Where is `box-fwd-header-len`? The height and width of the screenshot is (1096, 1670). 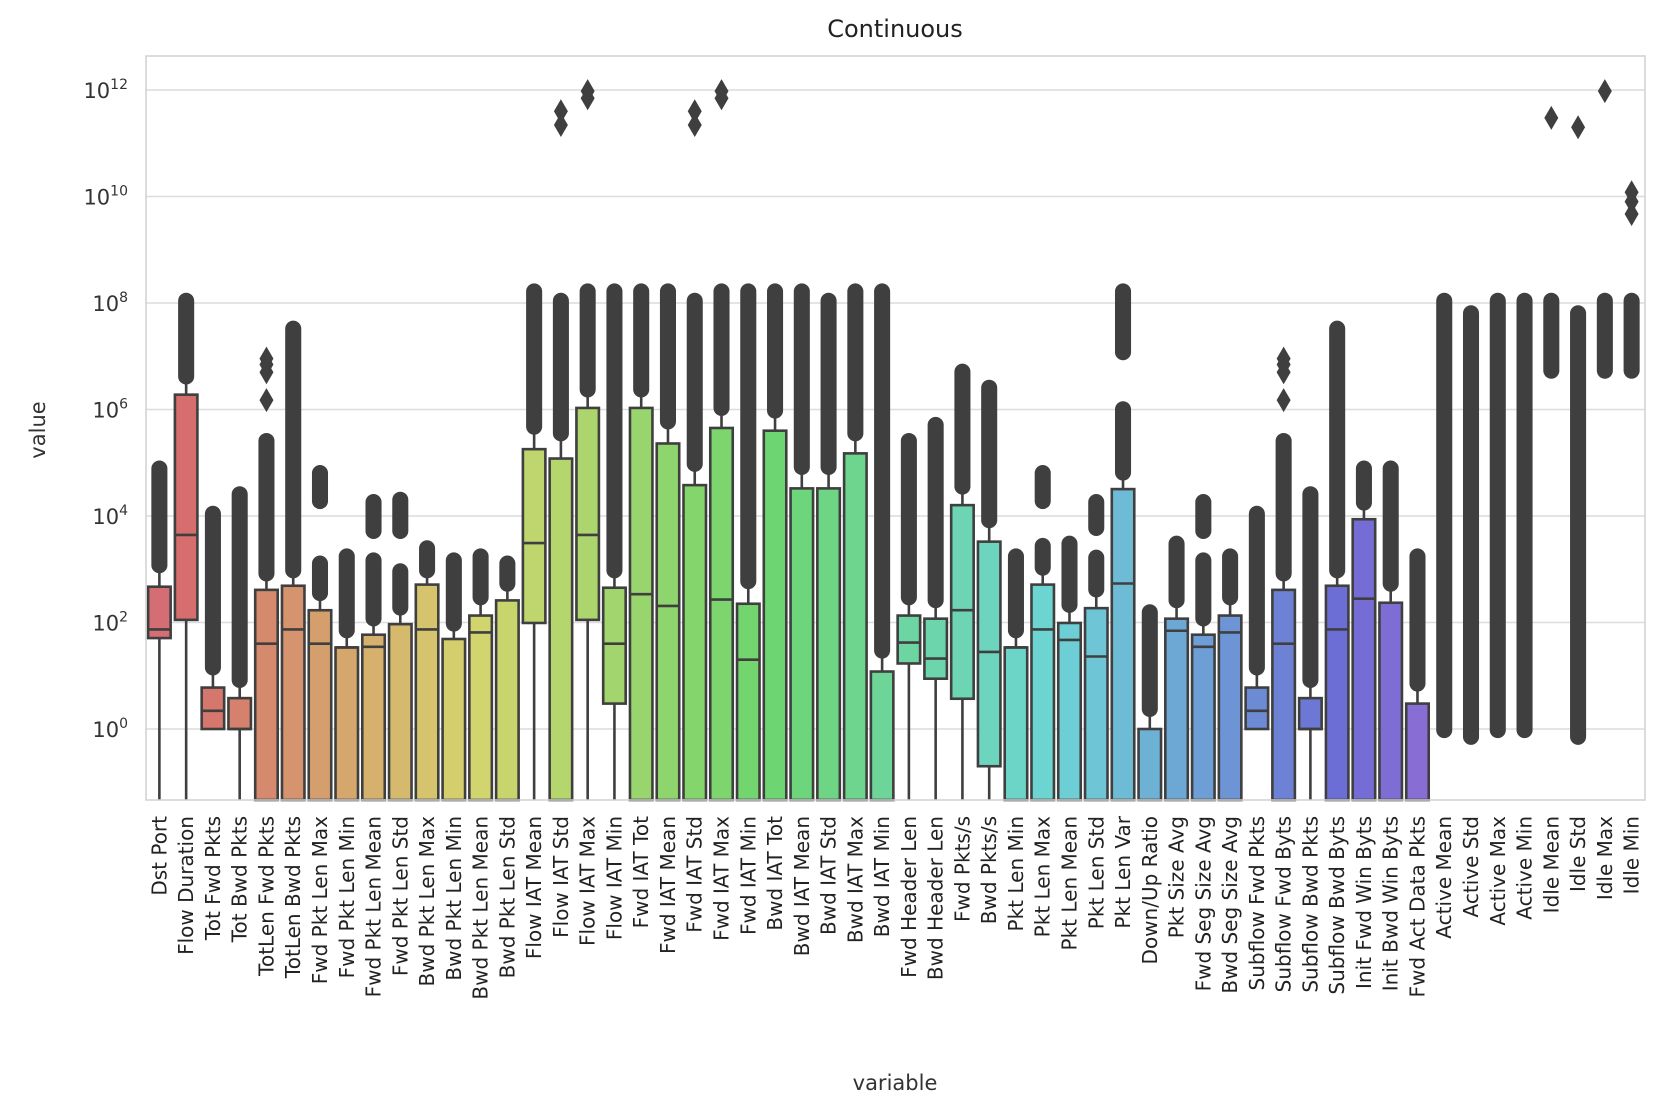
box-fwd-header-len is located at coordinates (909, 616).